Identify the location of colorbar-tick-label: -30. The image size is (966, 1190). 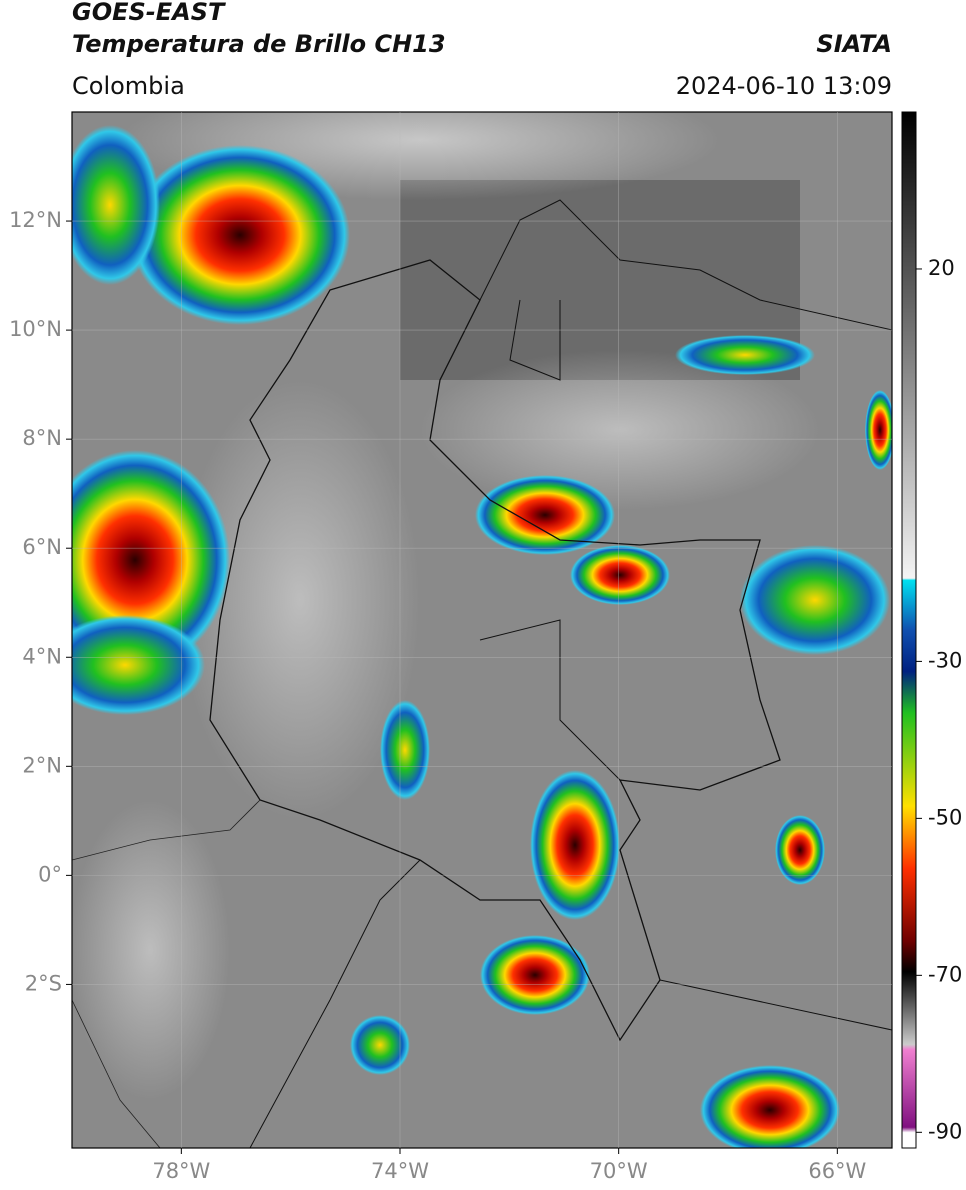
(945, 660).